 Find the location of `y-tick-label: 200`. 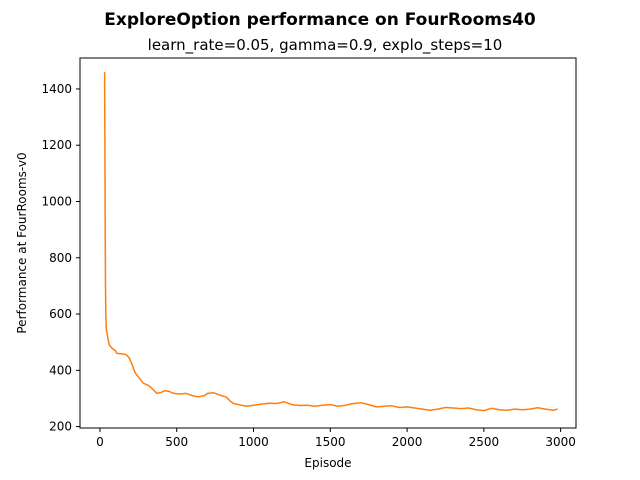

y-tick-label: 200 is located at coordinates (60, 427).